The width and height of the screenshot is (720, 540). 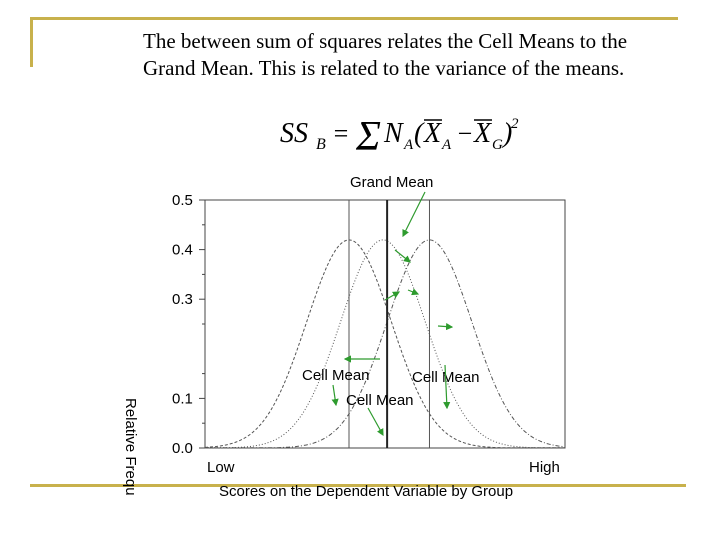 I want to click on formula-minus: −, so click(x=465, y=133).